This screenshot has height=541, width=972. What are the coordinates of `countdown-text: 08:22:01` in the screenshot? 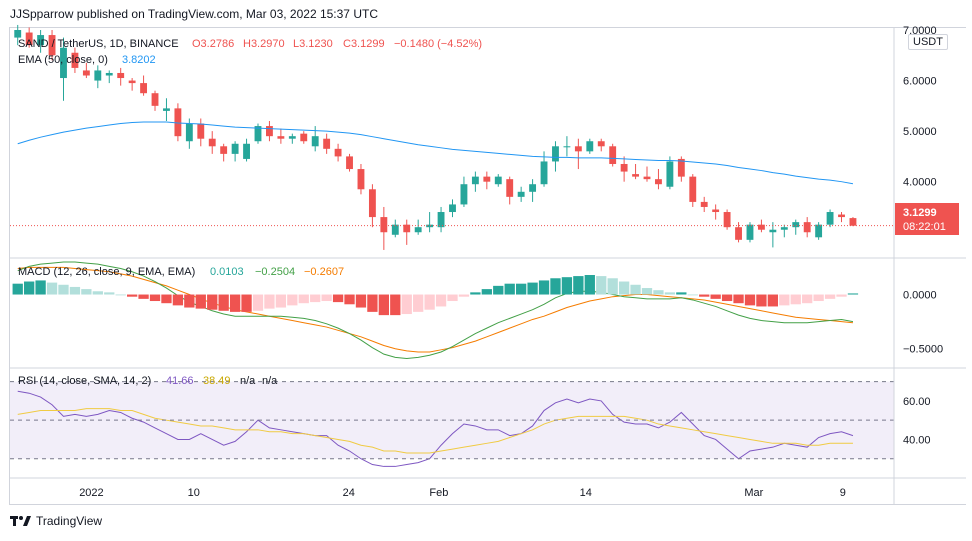 It's located at (924, 227).